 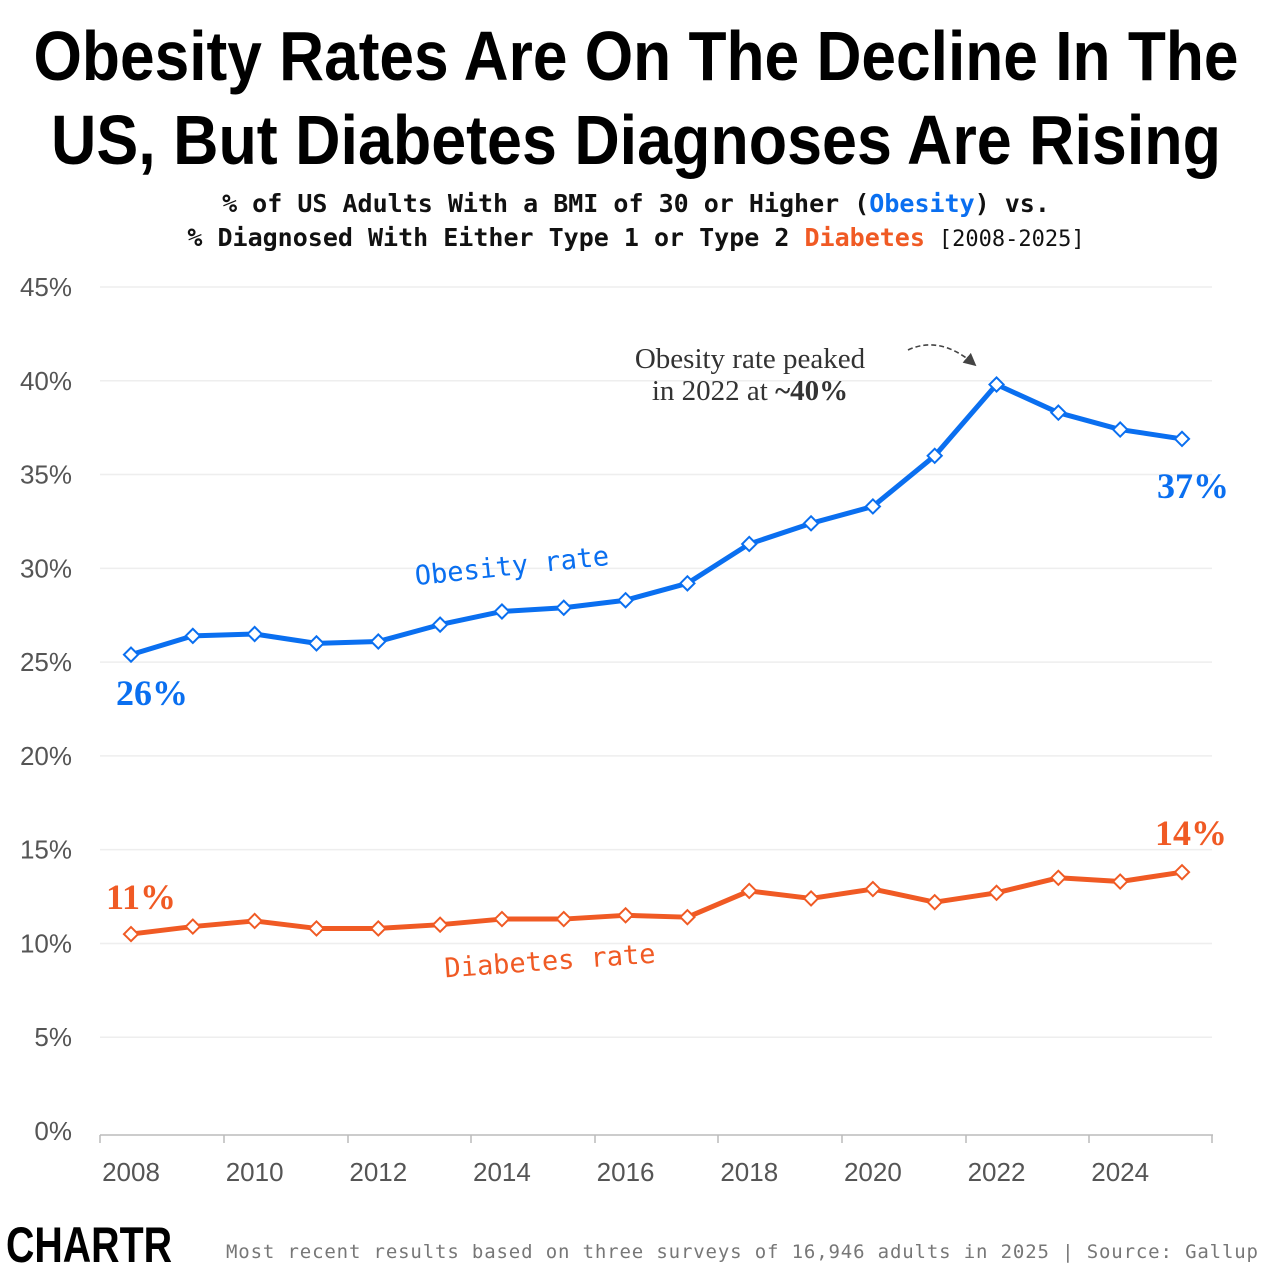 What do you see at coordinates (89, 1244) in the screenshot?
I see `chartr-logo: CHARTR` at bounding box center [89, 1244].